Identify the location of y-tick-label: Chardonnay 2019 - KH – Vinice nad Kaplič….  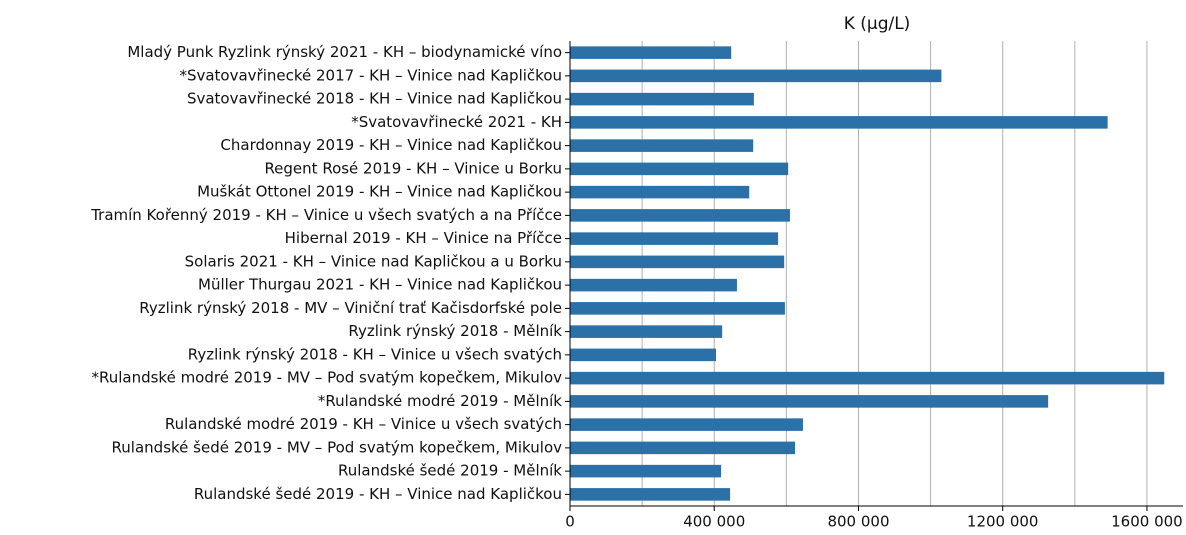
(391, 145).